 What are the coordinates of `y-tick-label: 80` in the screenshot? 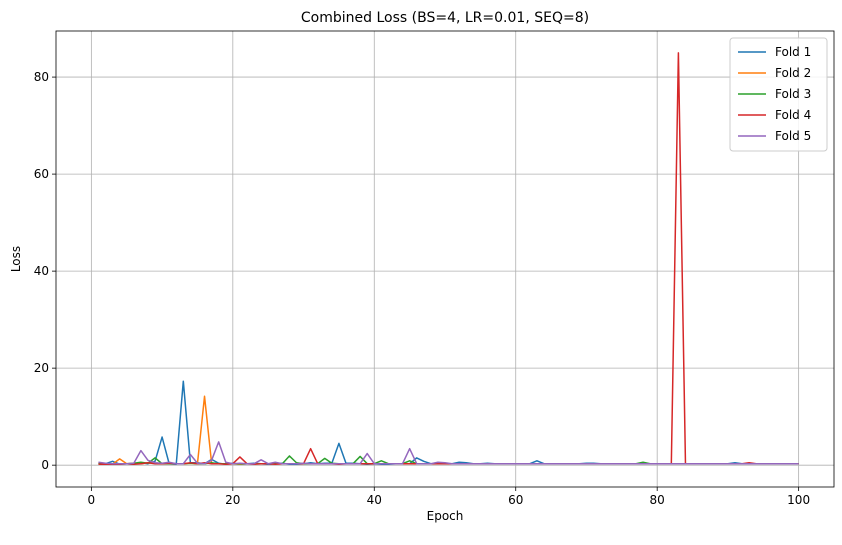 It's located at (41, 77).